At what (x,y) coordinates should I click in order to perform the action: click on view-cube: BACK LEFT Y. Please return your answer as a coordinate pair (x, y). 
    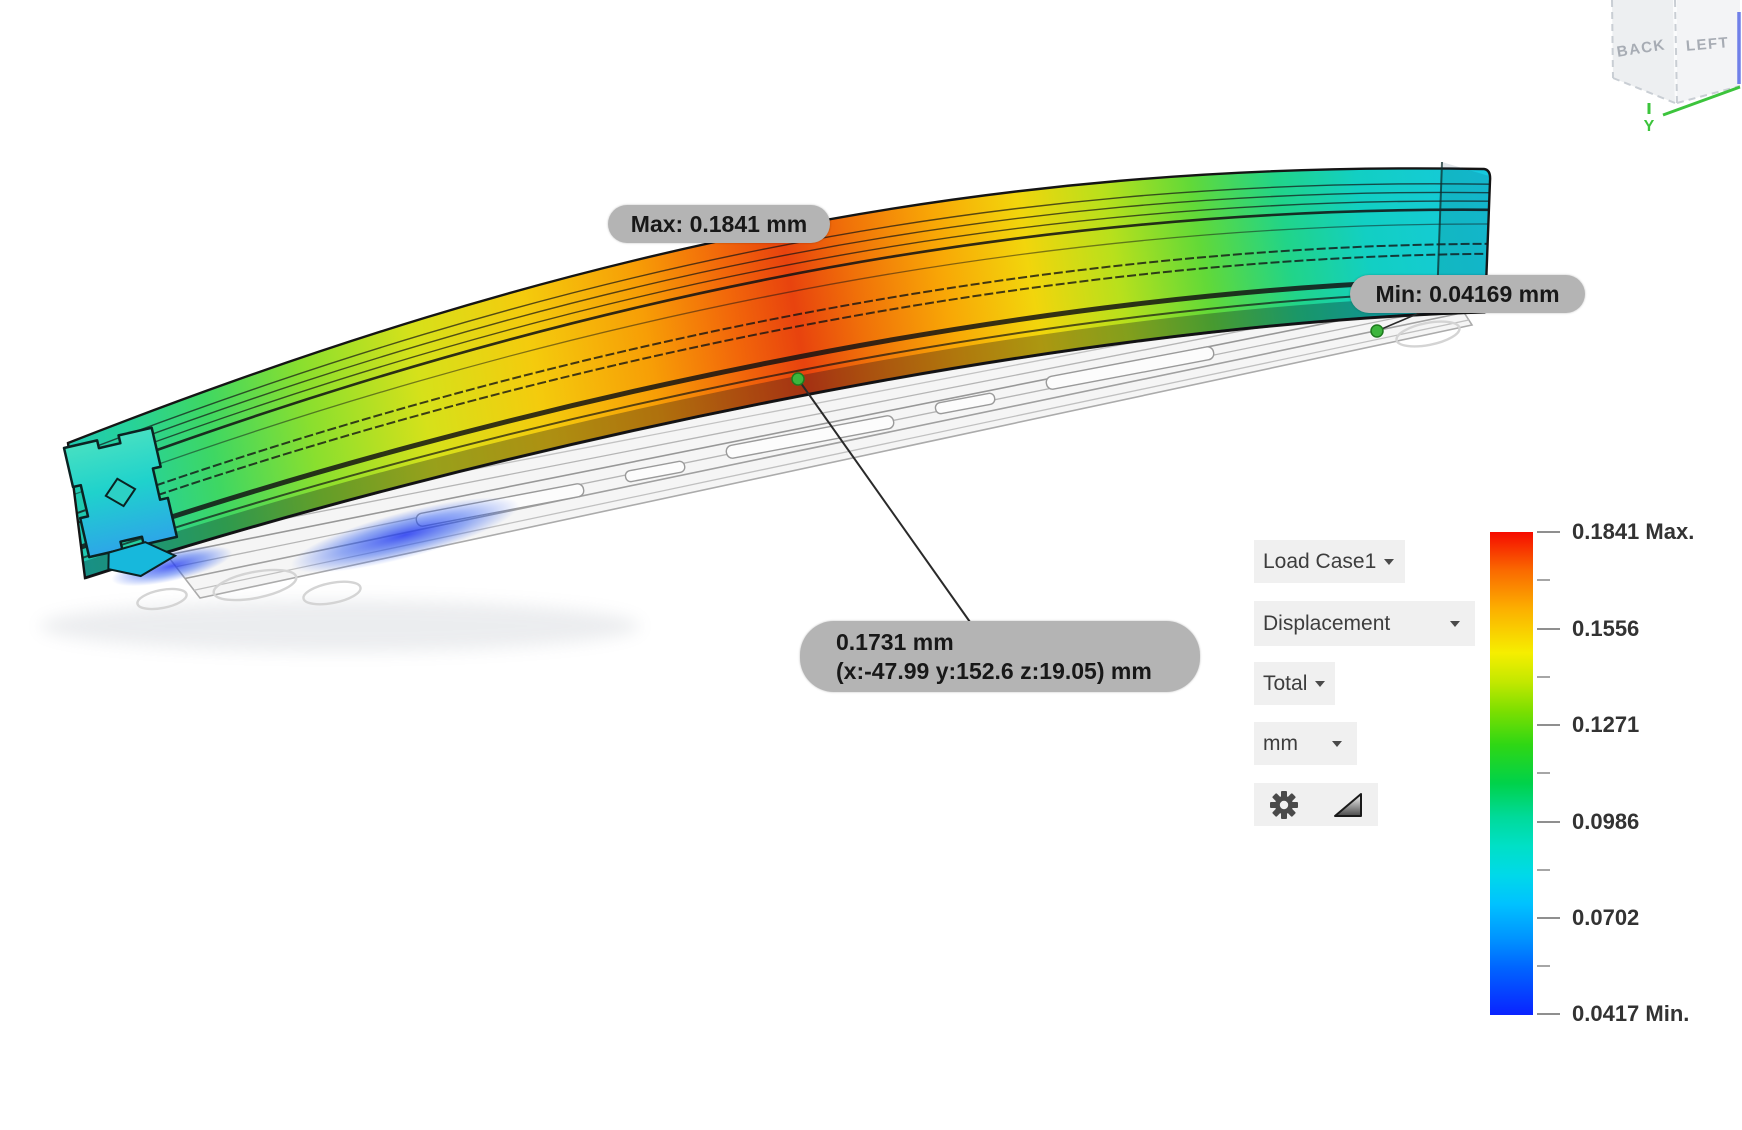
    Looking at the image, I should click on (1672, 70).